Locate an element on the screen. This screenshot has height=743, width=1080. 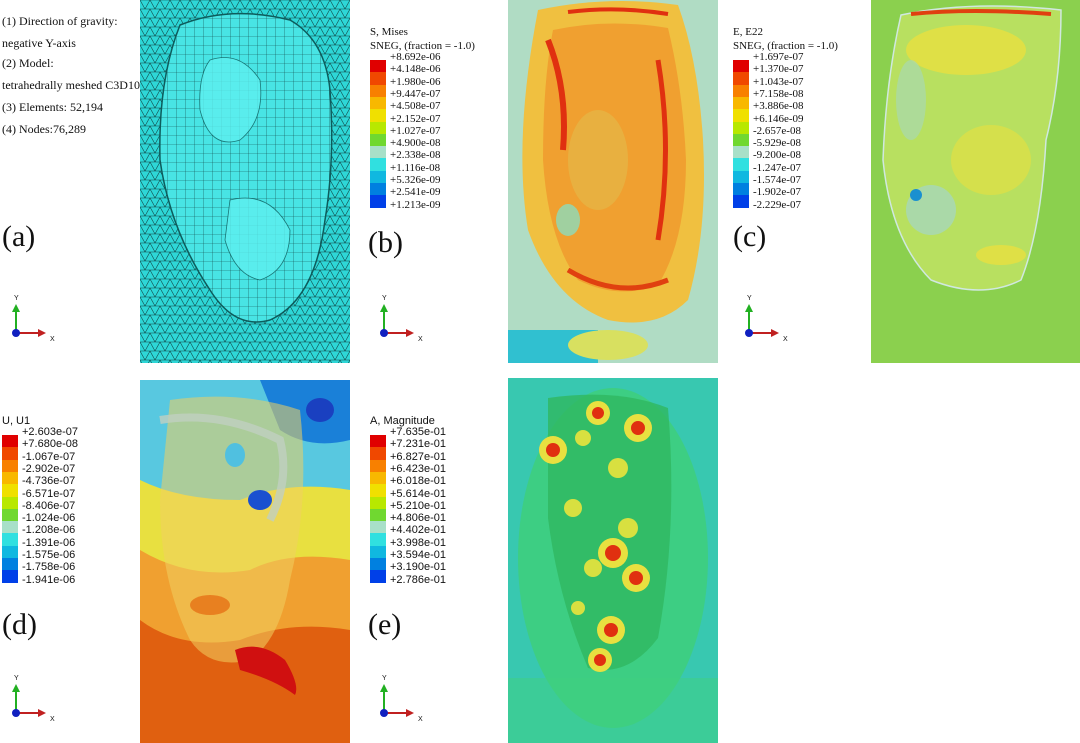
legend-entry: +4.402e-01 is located at coordinates (408, 535).